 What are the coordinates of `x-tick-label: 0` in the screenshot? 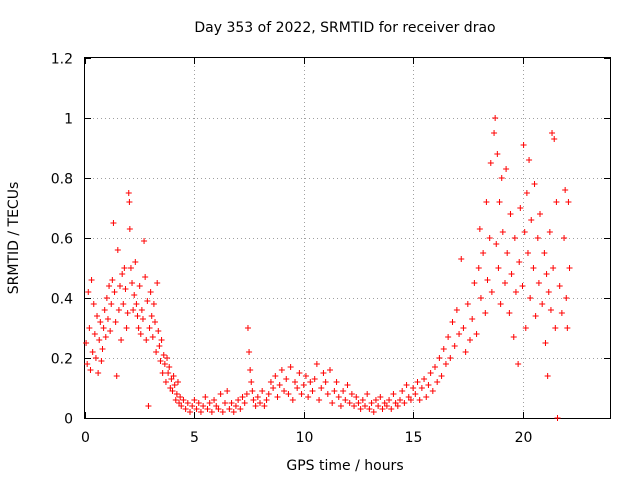 It's located at (85, 438).